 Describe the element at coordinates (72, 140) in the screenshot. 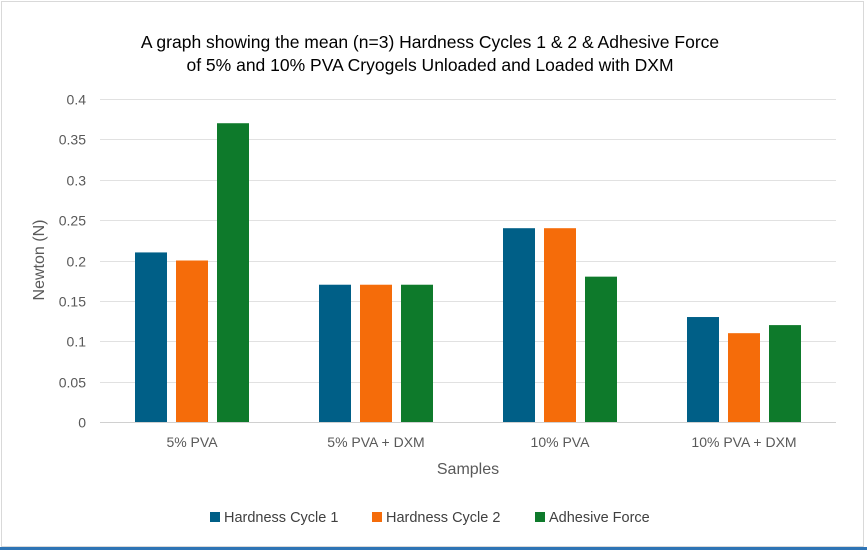

I see `y-tick-label: 0.35` at that location.